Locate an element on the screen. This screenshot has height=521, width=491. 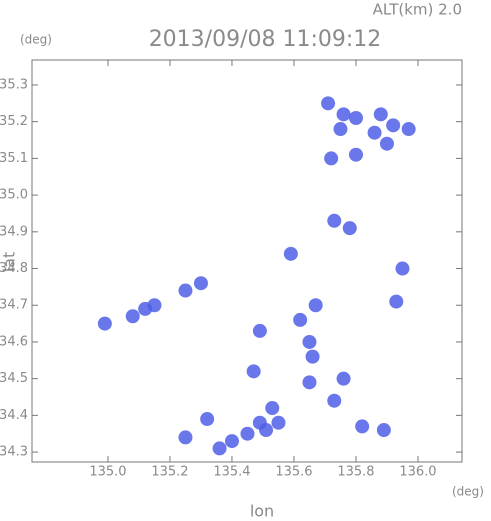
y-tick-label: 34.4 is located at coordinates (14, 415).